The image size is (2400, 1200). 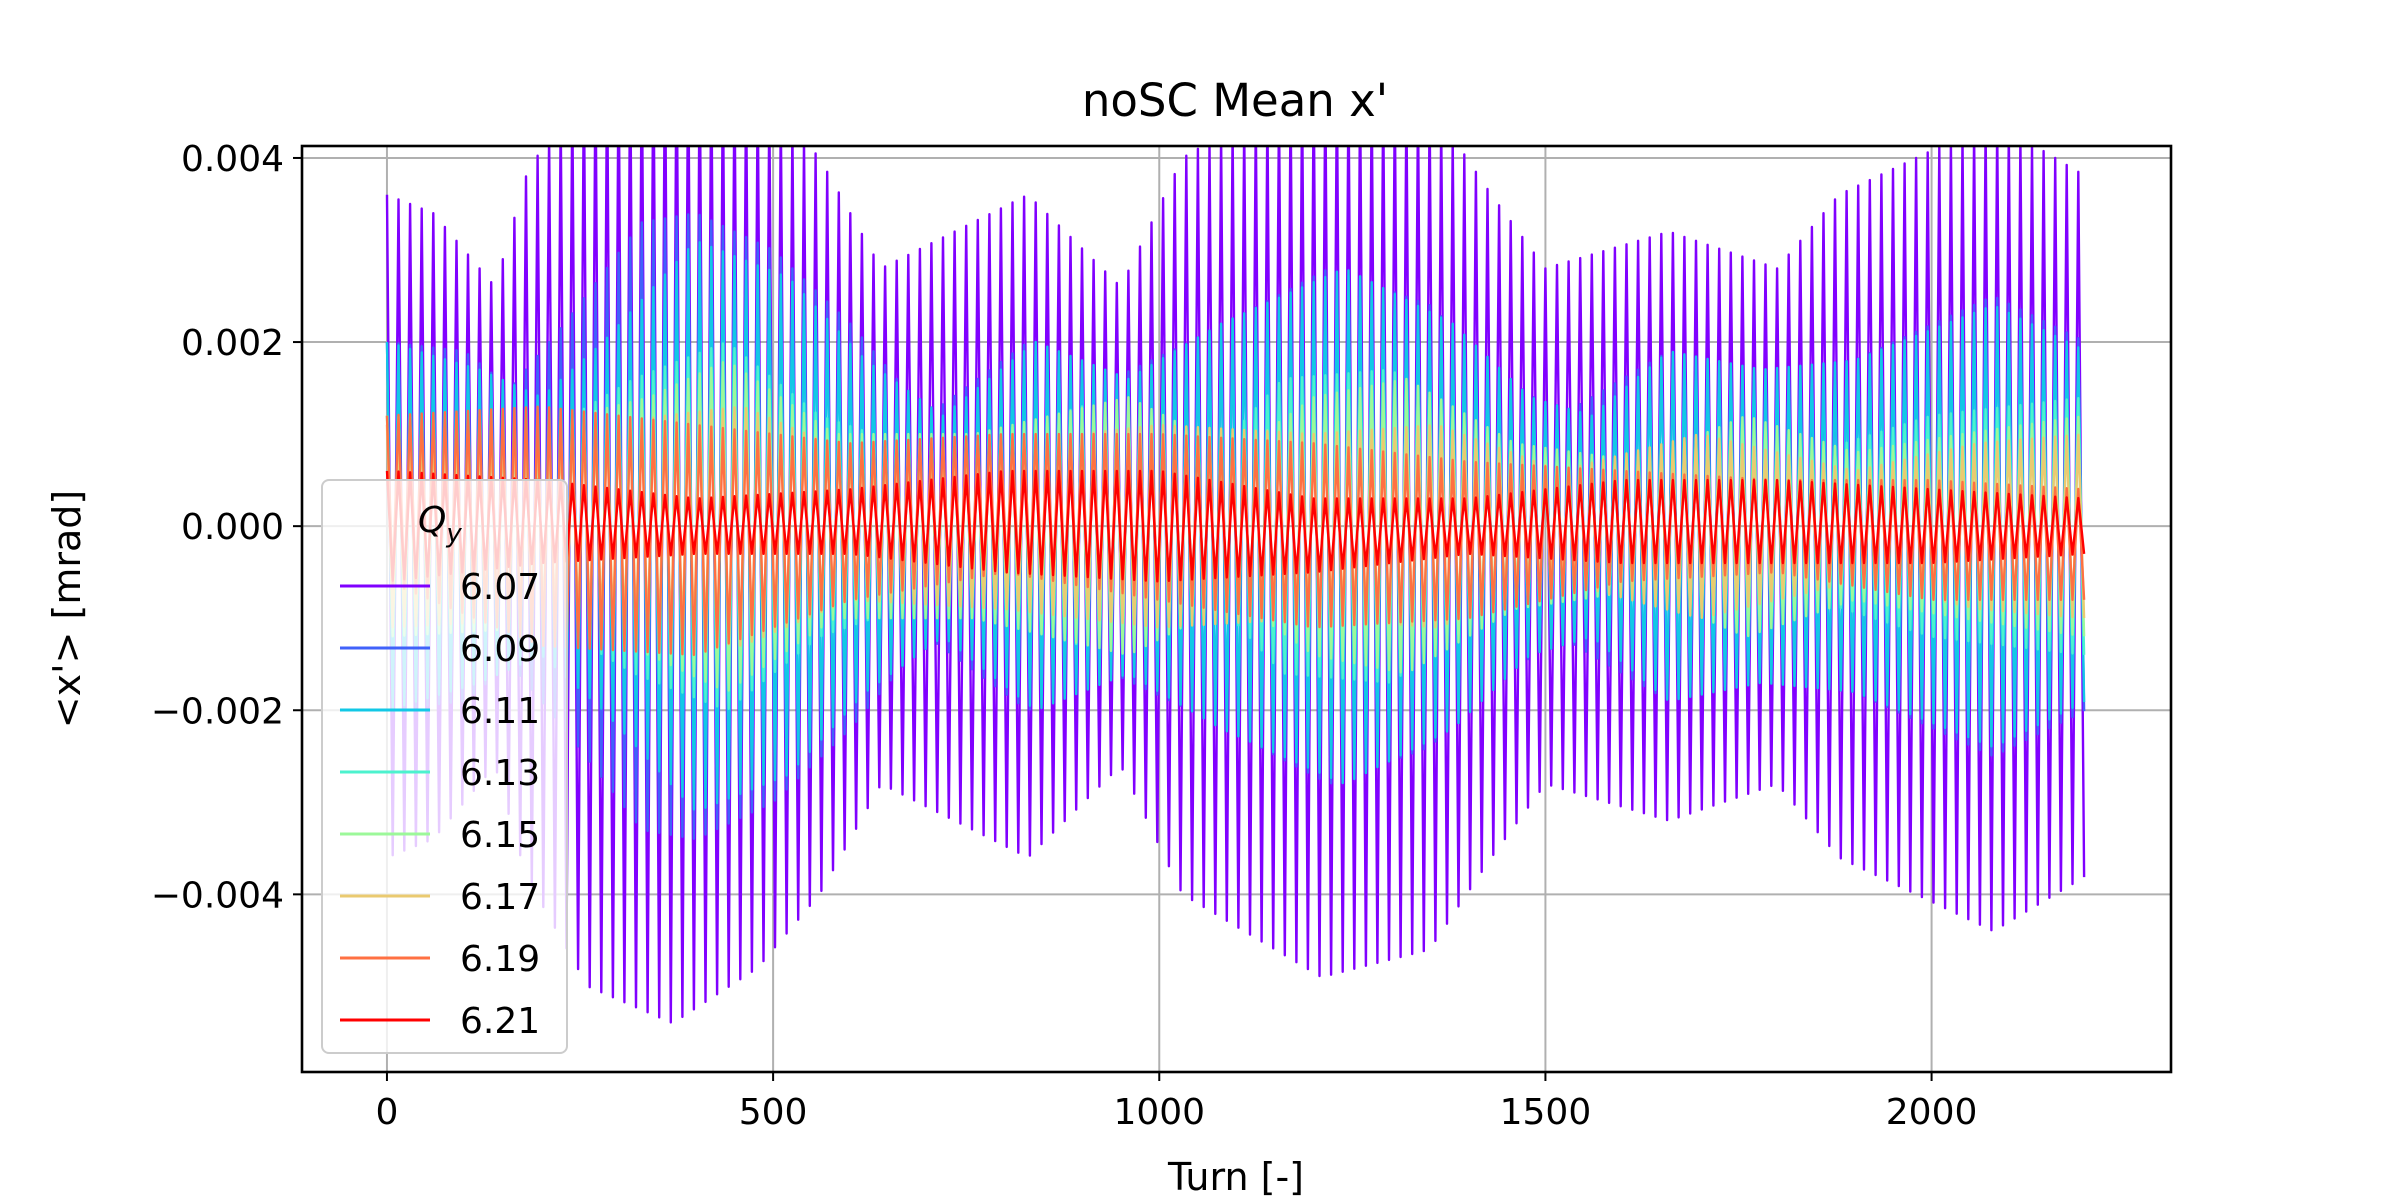 What do you see at coordinates (440, 835) in the screenshot?
I see `legend-item: 6.15` at bounding box center [440, 835].